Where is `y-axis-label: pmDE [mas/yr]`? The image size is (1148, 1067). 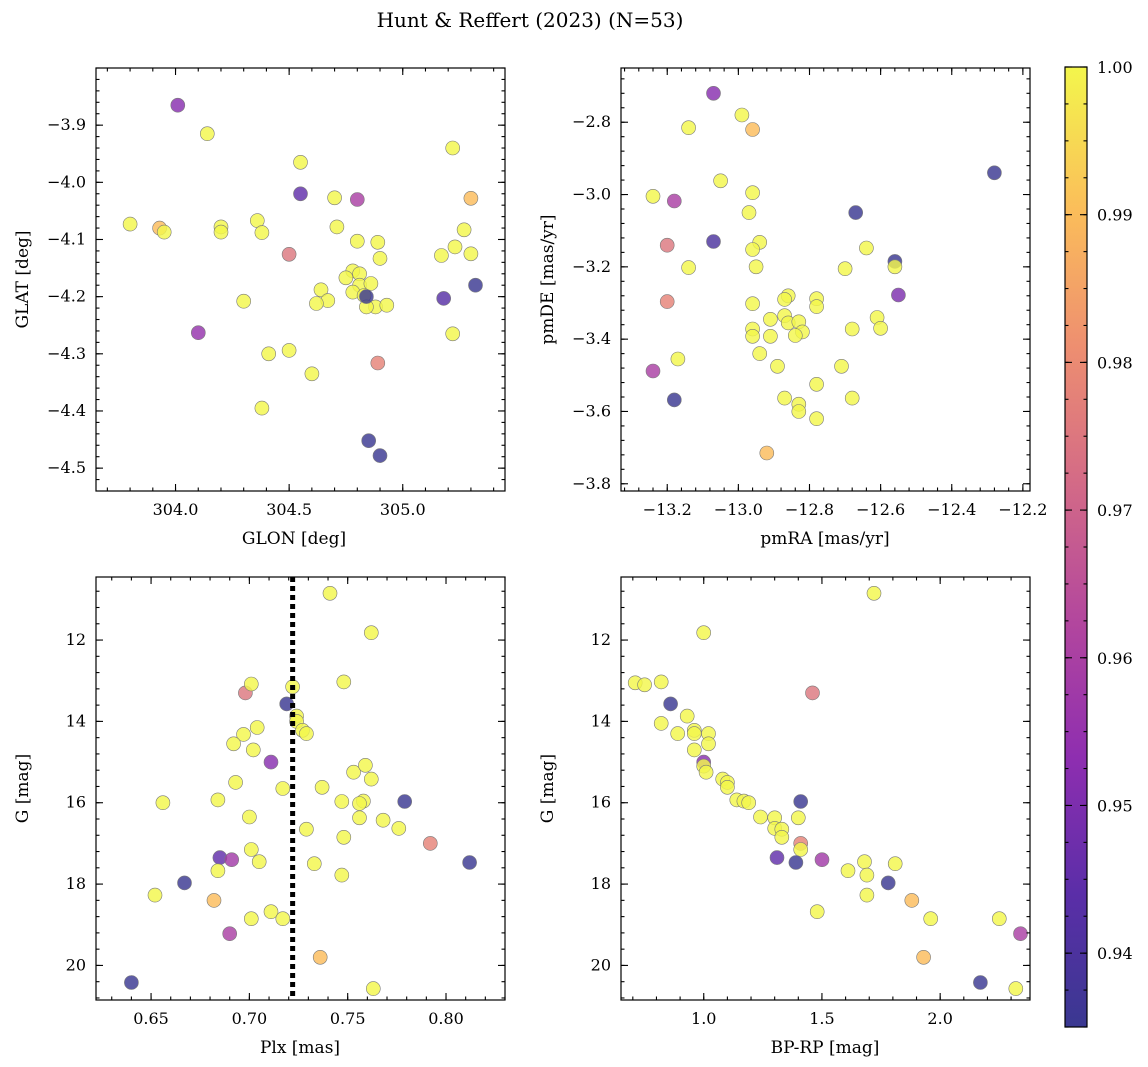
y-axis-label: pmDE [mas/yr] is located at coordinates (548, 279).